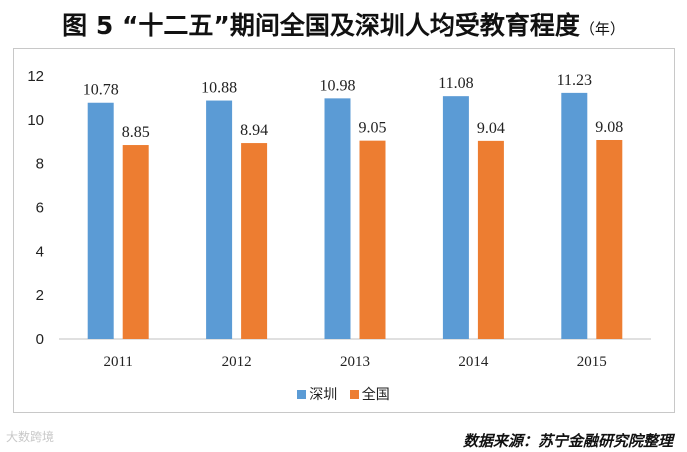  I want to click on legend-item-national: 全国, so click(369, 394).